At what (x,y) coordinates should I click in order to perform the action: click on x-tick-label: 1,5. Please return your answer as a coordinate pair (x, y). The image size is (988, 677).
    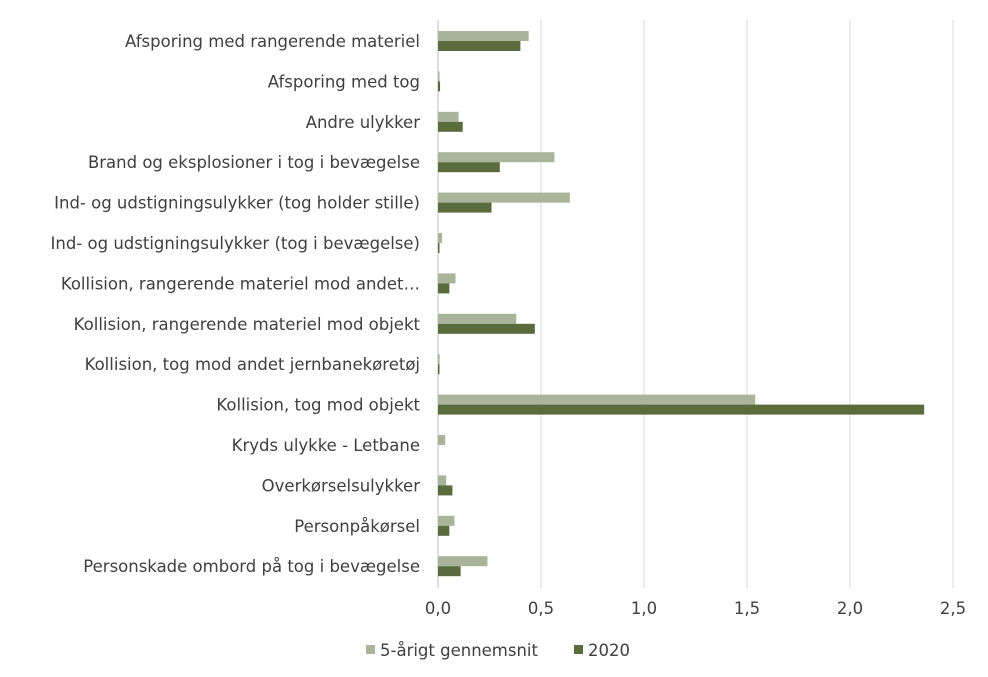
    Looking at the image, I should click on (747, 608).